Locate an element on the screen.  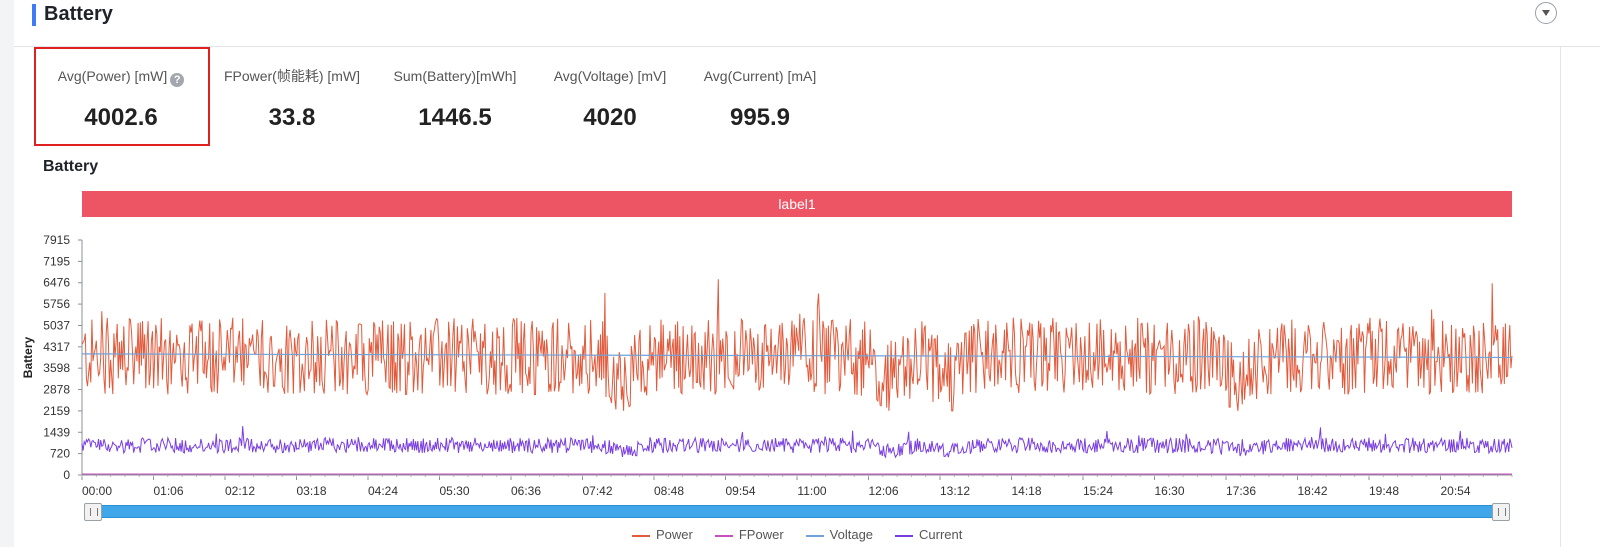
x-tick-label: 08:48 is located at coordinates (669, 491).